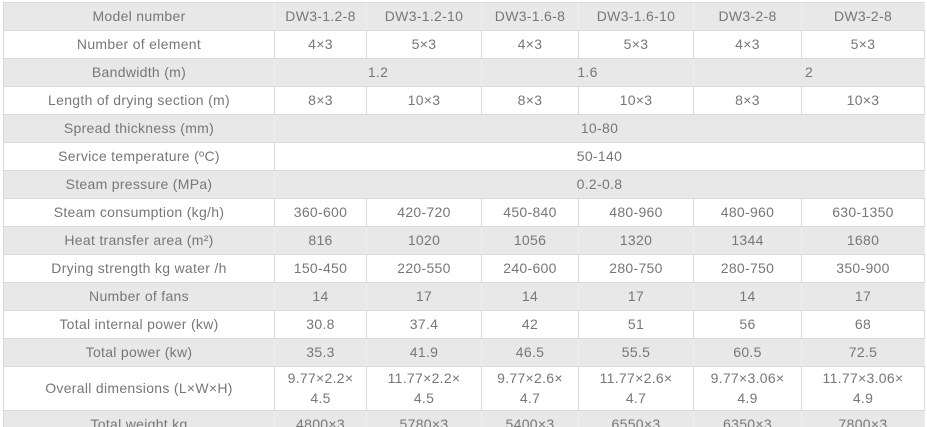 The width and height of the screenshot is (927, 427). I want to click on table-row-total-power: Total power (kw) 35.3 41.9 46.5 55.5 60.5 72.5, so click(464, 352).